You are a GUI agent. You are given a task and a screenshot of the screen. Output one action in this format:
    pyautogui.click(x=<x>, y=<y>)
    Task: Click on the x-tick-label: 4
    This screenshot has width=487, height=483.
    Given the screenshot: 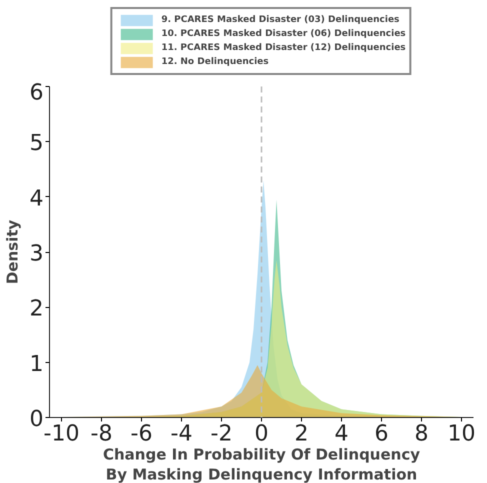 What is the action you would take?
    pyautogui.click(x=341, y=434)
    